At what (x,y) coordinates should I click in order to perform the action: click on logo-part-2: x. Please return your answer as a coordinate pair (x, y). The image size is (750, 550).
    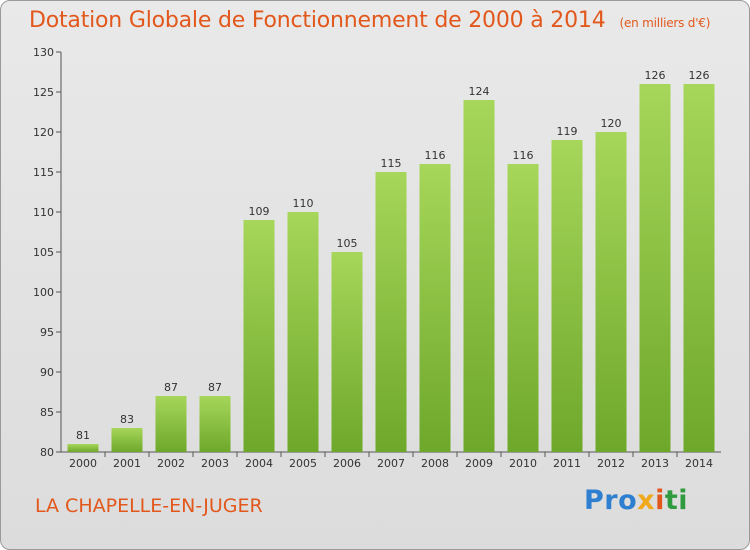
    Looking at the image, I should click on (646, 500).